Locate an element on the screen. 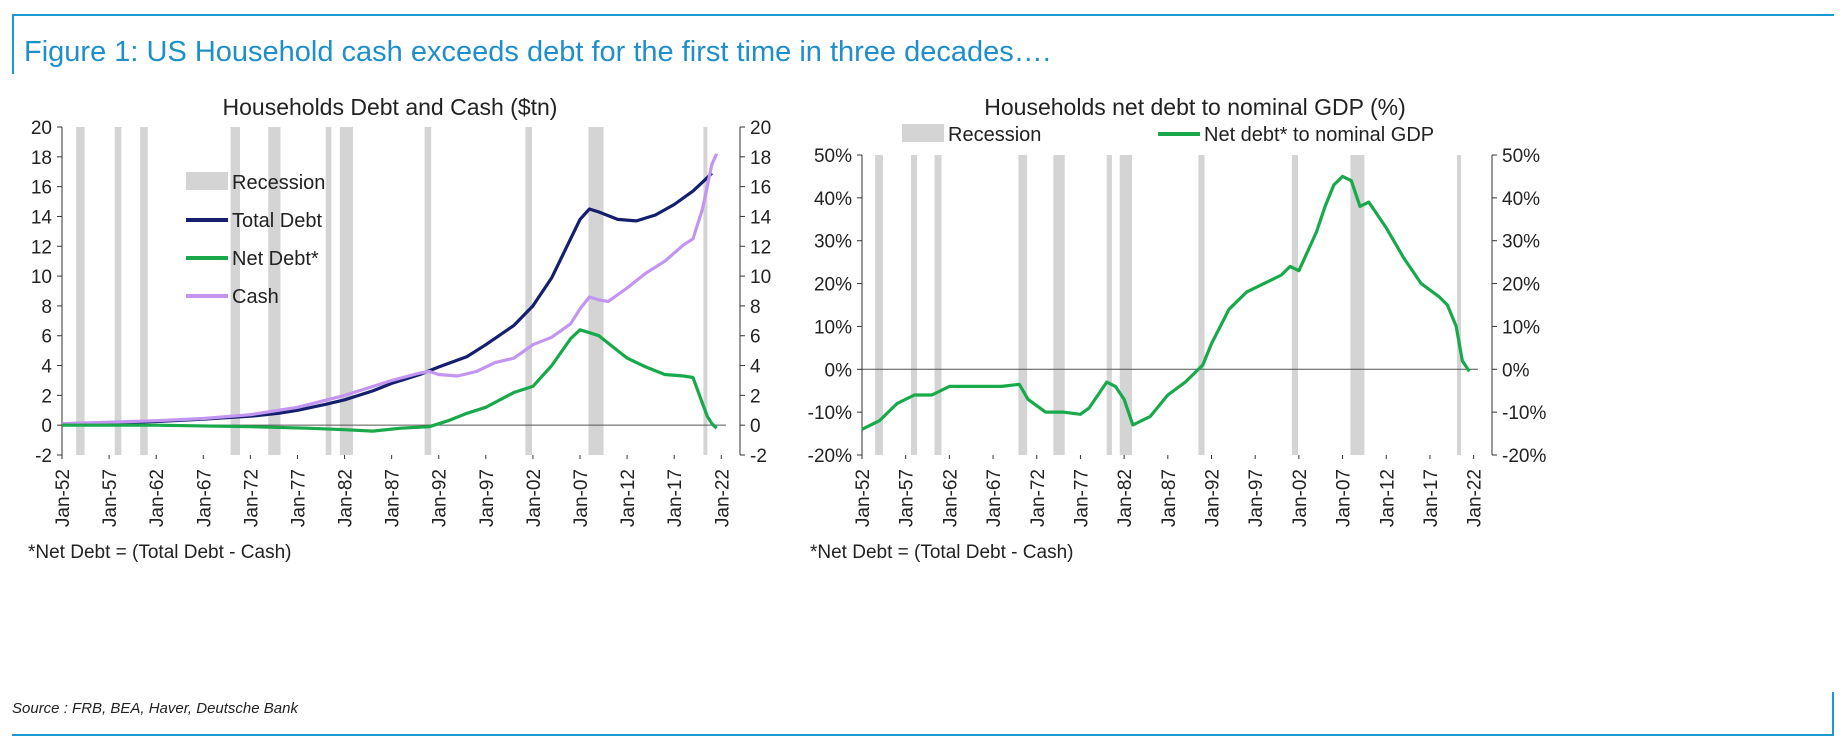  series-line-net-debt-to-nominal-gdp is located at coordinates (1166, 302).